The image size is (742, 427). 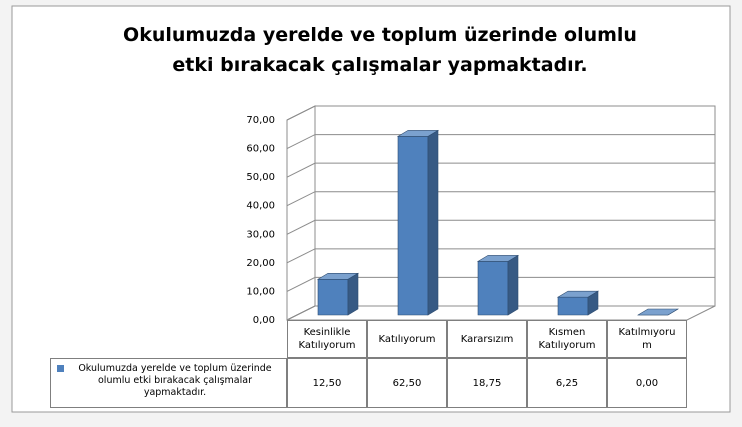 I want to click on y-tick-label: 40,00, so click(x=260, y=206).